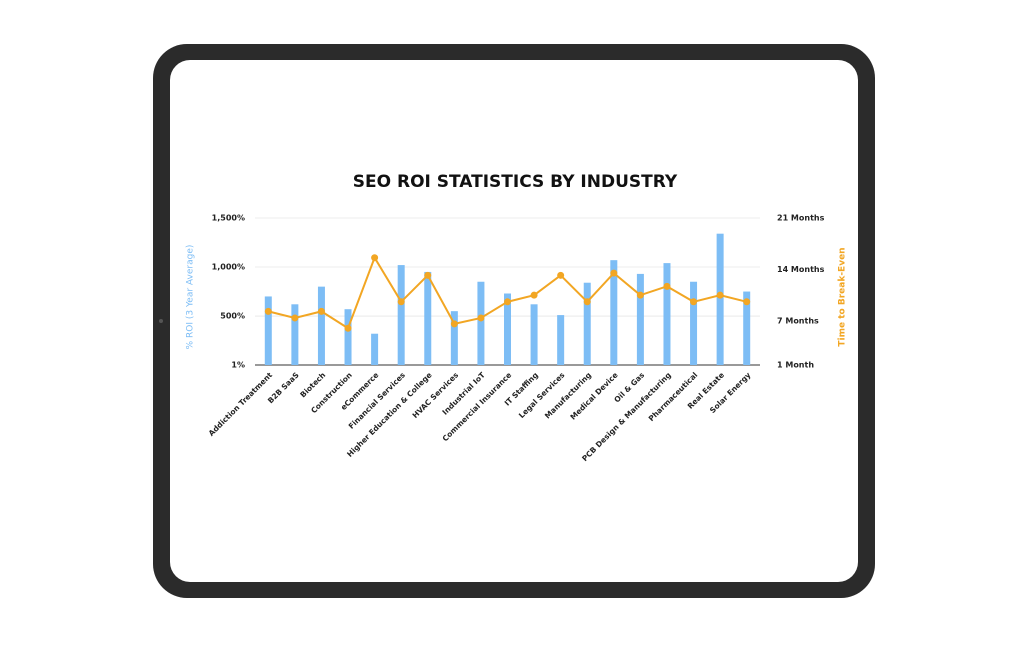 The width and height of the screenshot is (1024, 656). I want to click on y2-tick-label: 7 Months, so click(798, 320).